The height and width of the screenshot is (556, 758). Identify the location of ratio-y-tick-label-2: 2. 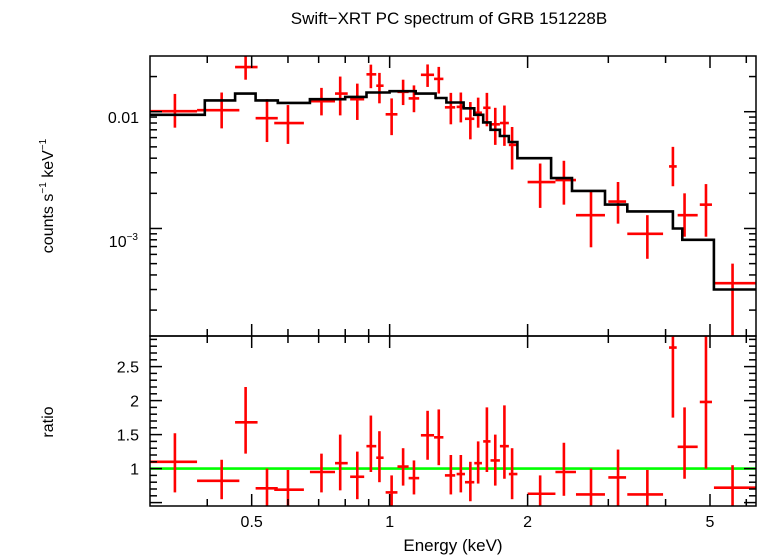
(134, 402).